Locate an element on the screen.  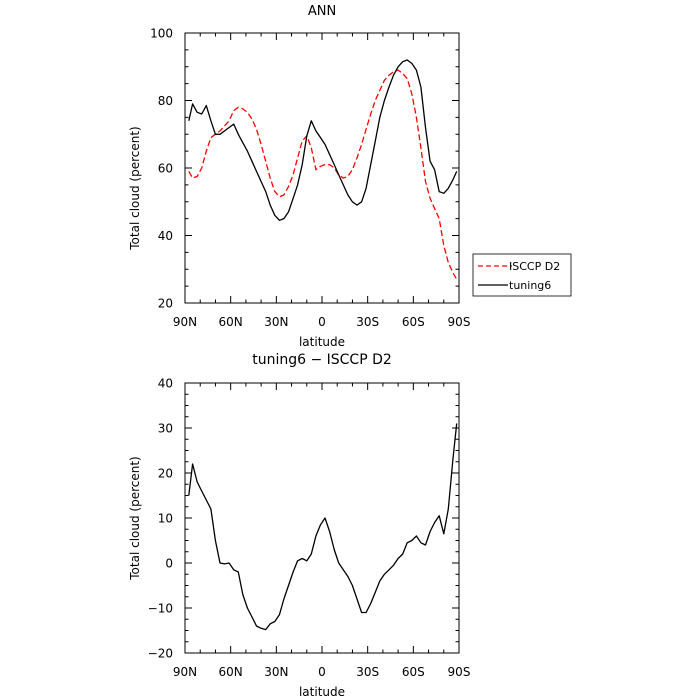
series-line-isccp-d2 is located at coordinates (323, 174).